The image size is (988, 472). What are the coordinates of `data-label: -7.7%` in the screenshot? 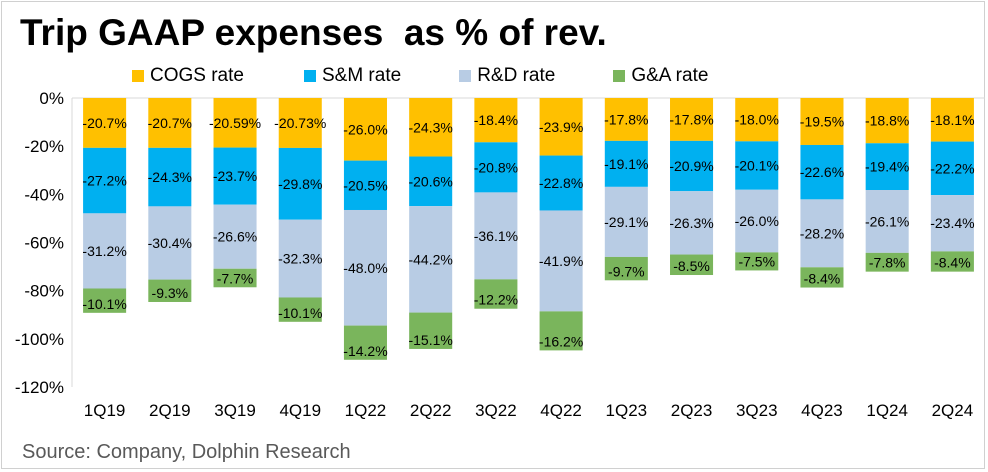 It's located at (235, 278).